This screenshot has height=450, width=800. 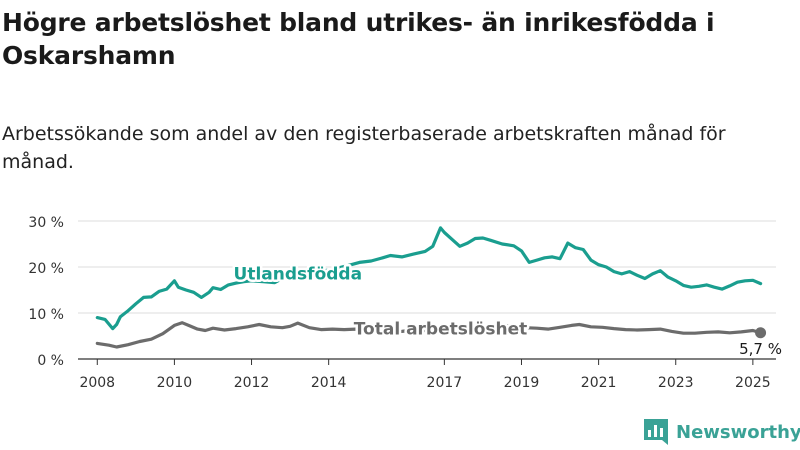 I want to click on series-label-utlandsfodda: Utlandsfödda, so click(x=298, y=274).